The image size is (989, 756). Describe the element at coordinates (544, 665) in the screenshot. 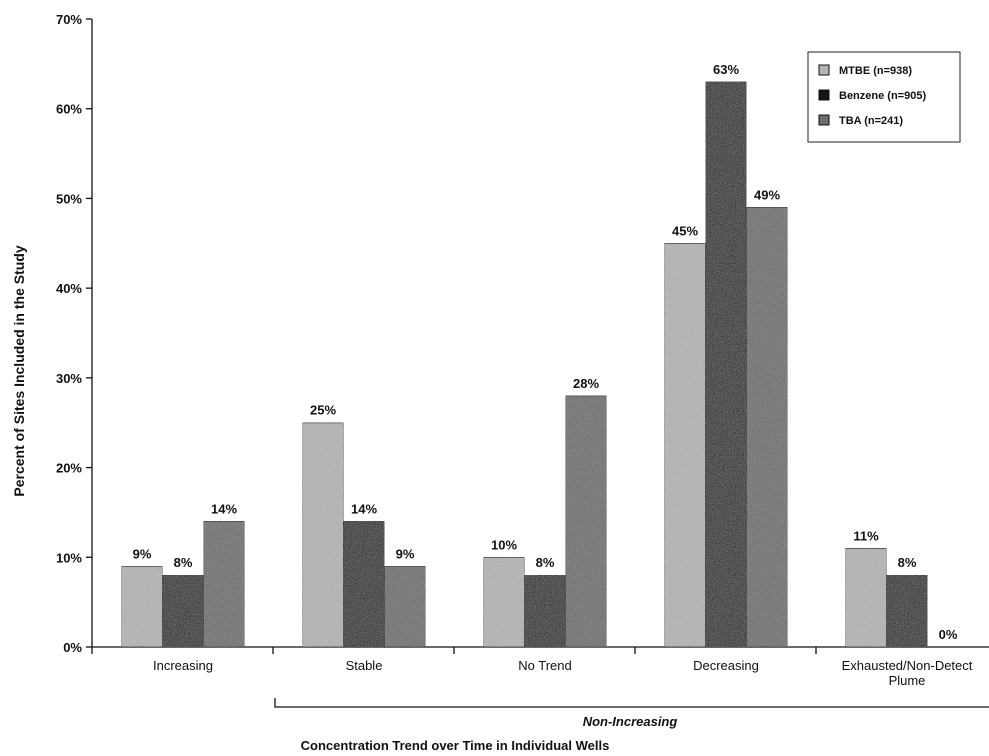

I see `x-tick-label: No Trend` at that location.